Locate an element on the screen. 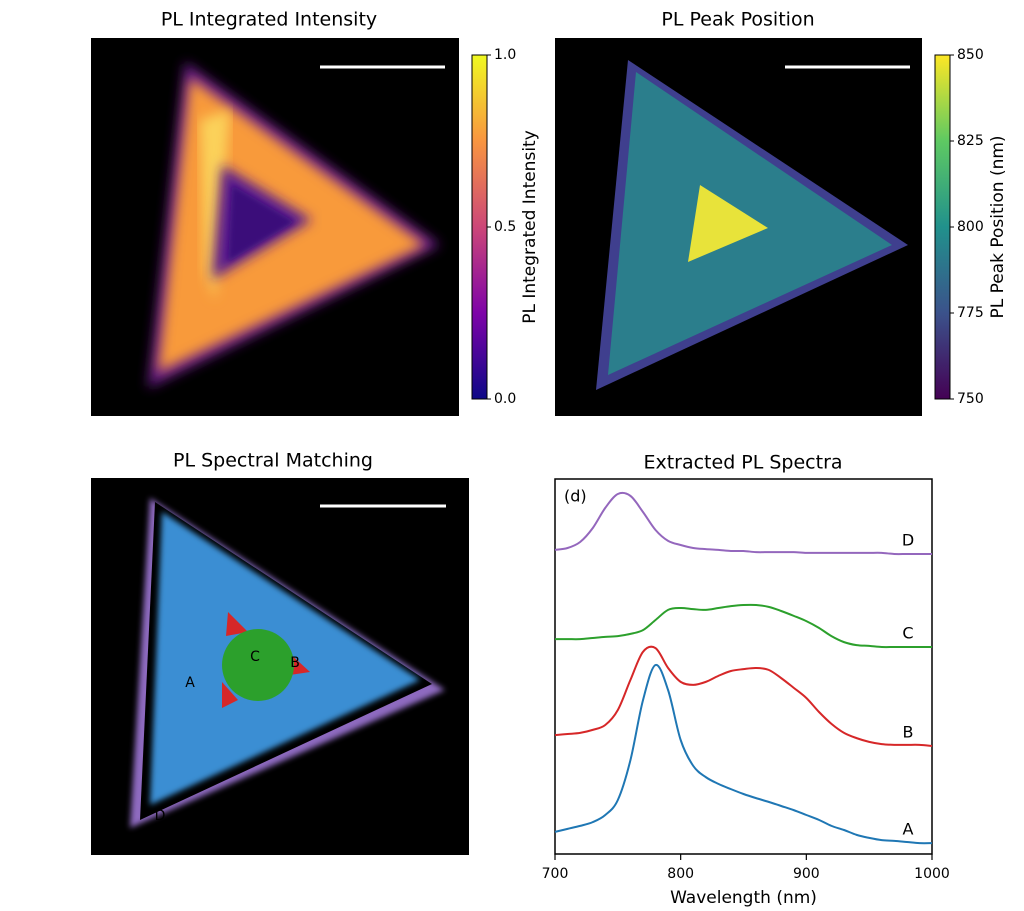  series-label: D is located at coordinates (908, 540).